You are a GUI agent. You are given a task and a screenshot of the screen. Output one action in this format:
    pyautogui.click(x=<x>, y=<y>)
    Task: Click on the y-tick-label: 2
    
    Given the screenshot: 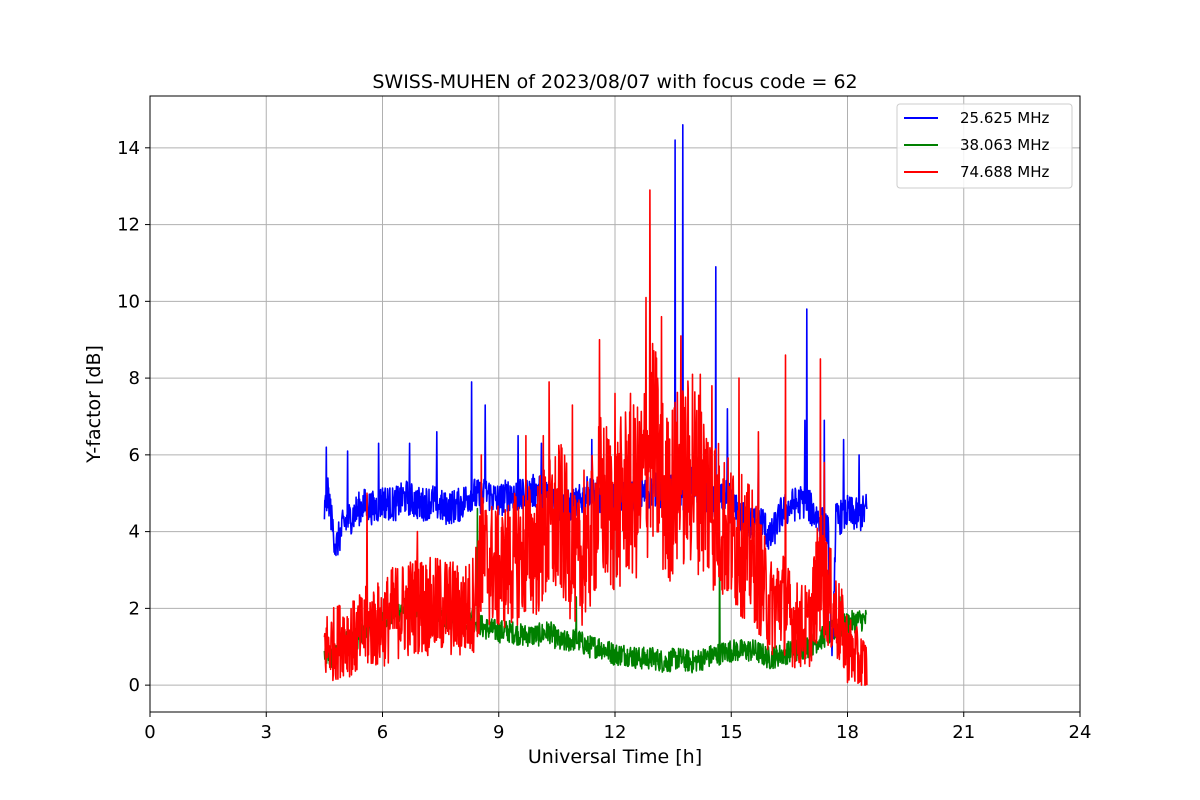 What is the action you would take?
    pyautogui.click(x=134, y=608)
    